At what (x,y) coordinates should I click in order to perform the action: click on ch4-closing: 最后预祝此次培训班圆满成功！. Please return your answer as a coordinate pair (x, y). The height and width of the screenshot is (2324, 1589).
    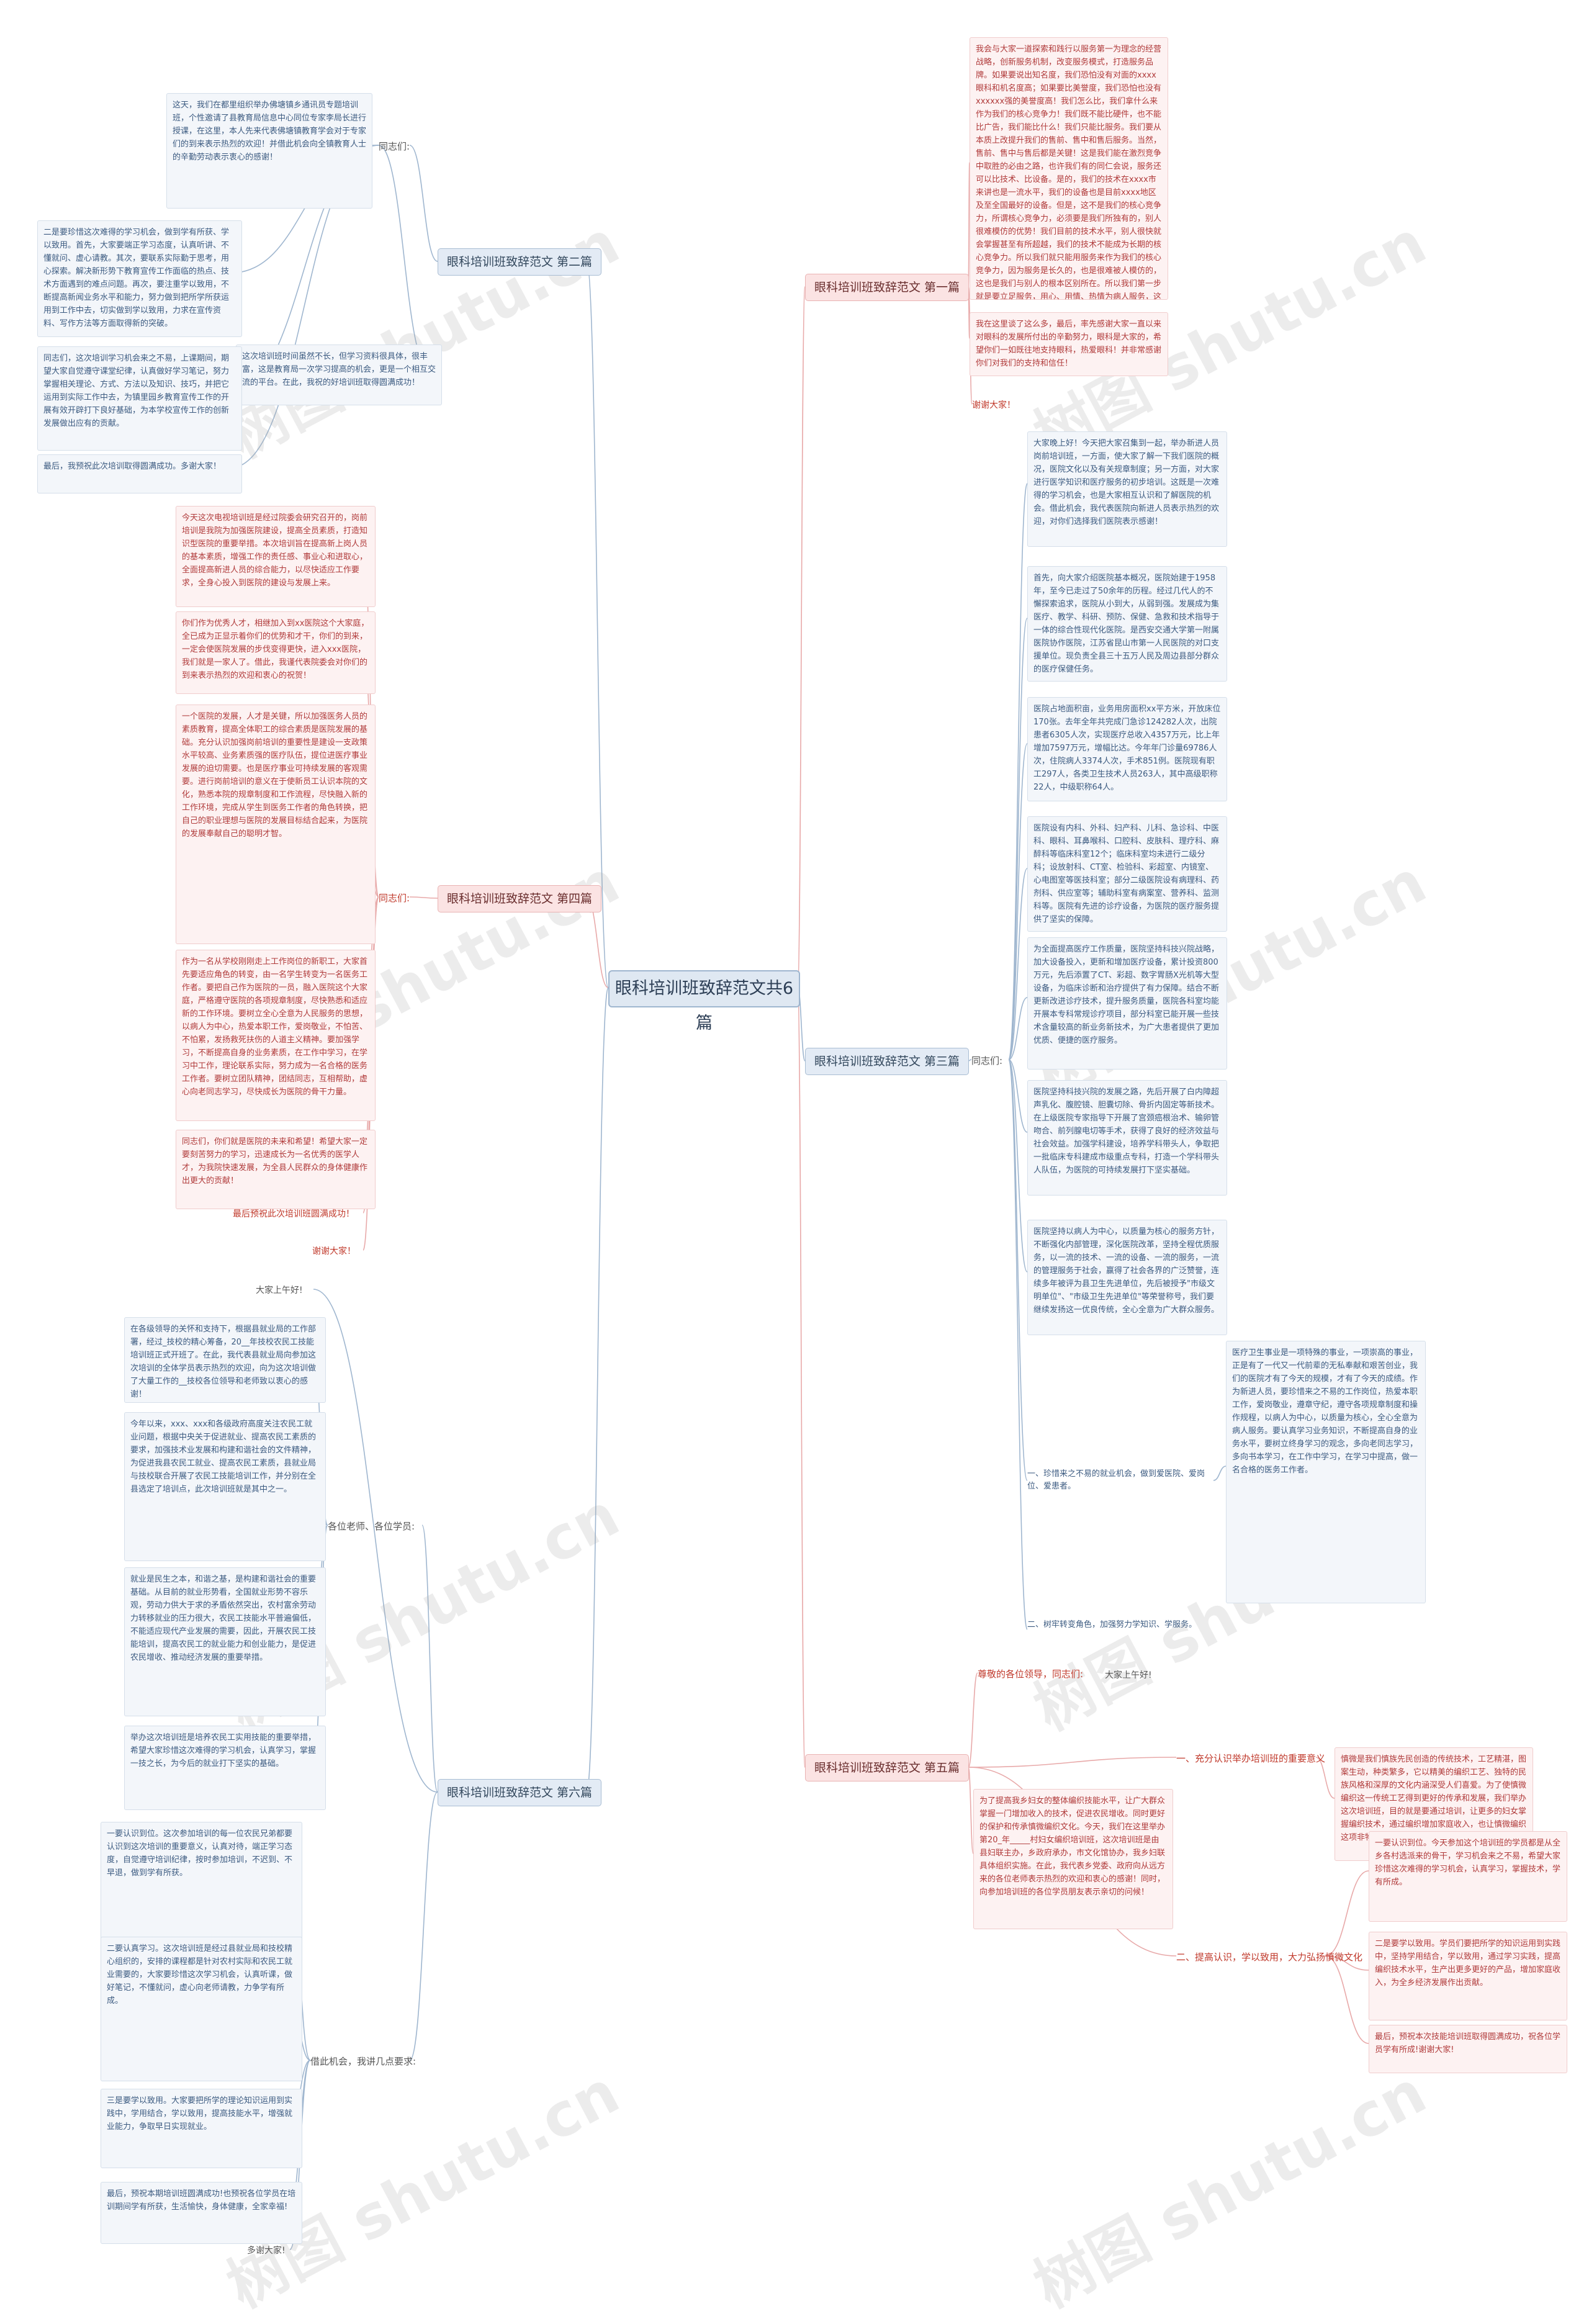
    Looking at the image, I should click on (293, 1214).